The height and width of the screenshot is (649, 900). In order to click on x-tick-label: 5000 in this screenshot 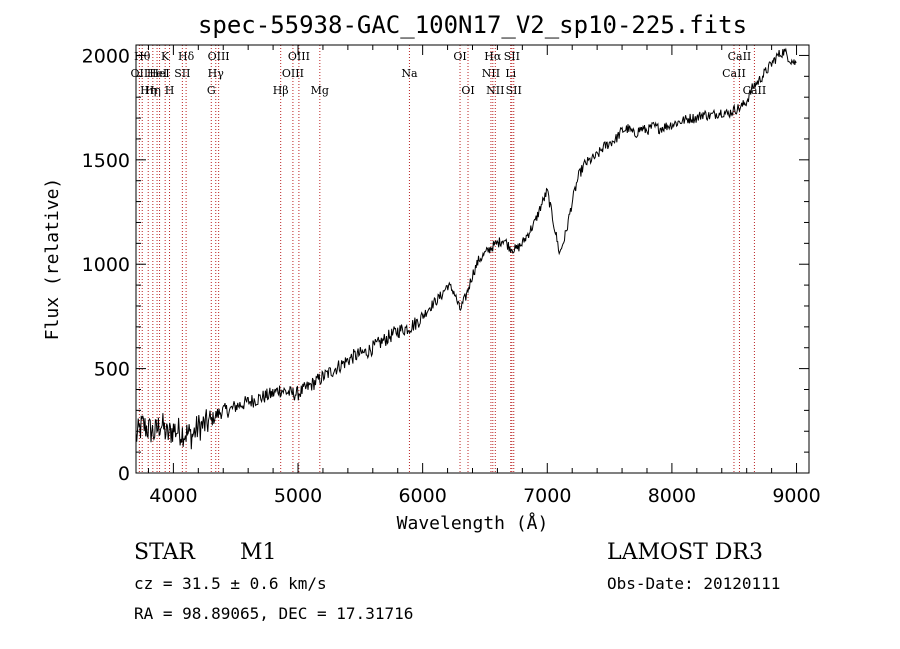, I will do `click(298, 496)`.